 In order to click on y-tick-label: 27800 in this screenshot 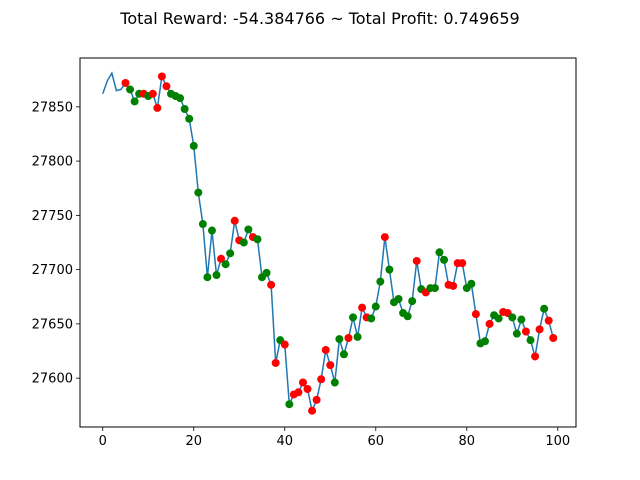, I will do `click(52, 162)`.